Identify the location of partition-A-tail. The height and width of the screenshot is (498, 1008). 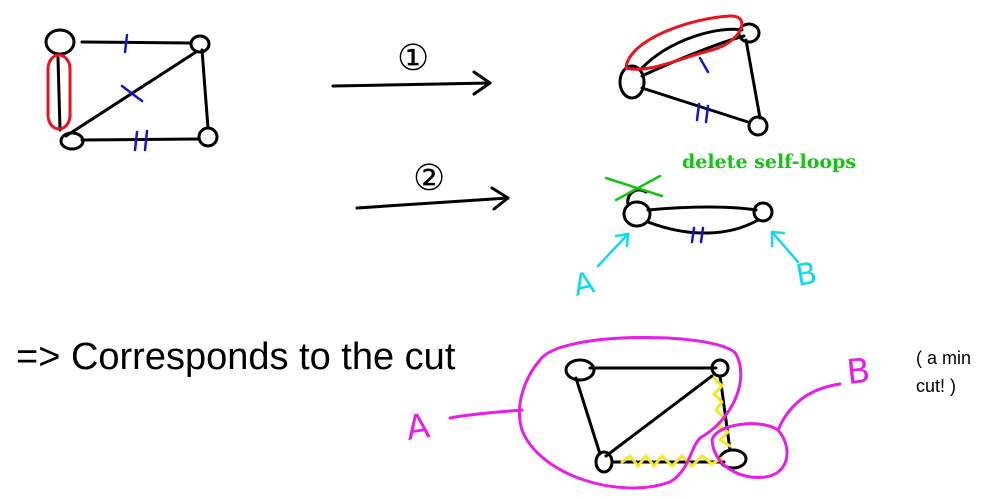
(486, 414).